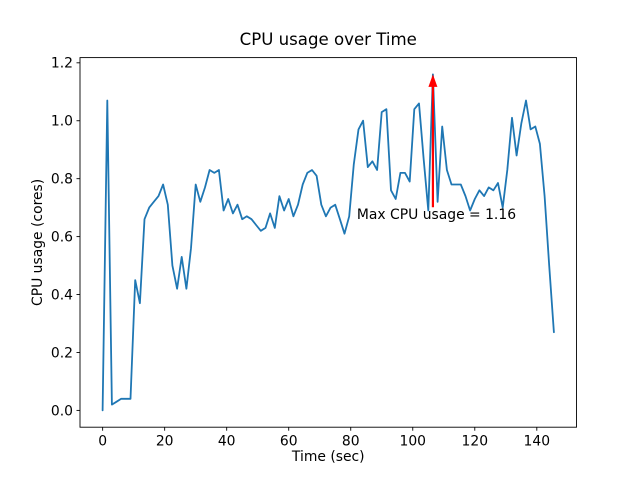  Describe the element at coordinates (351, 441) in the screenshot. I see `x-tick-label: 80` at that location.